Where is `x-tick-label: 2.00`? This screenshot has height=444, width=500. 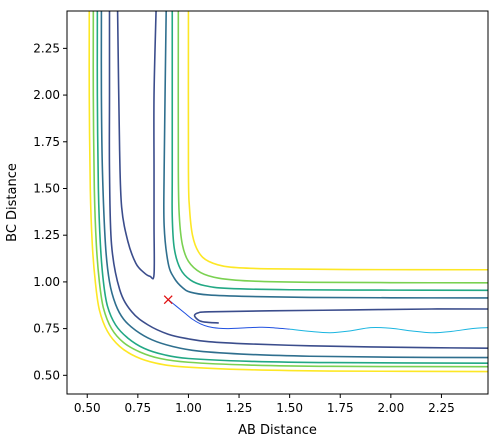
x-tick-label: 2.00 is located at coordinates (390, 408).